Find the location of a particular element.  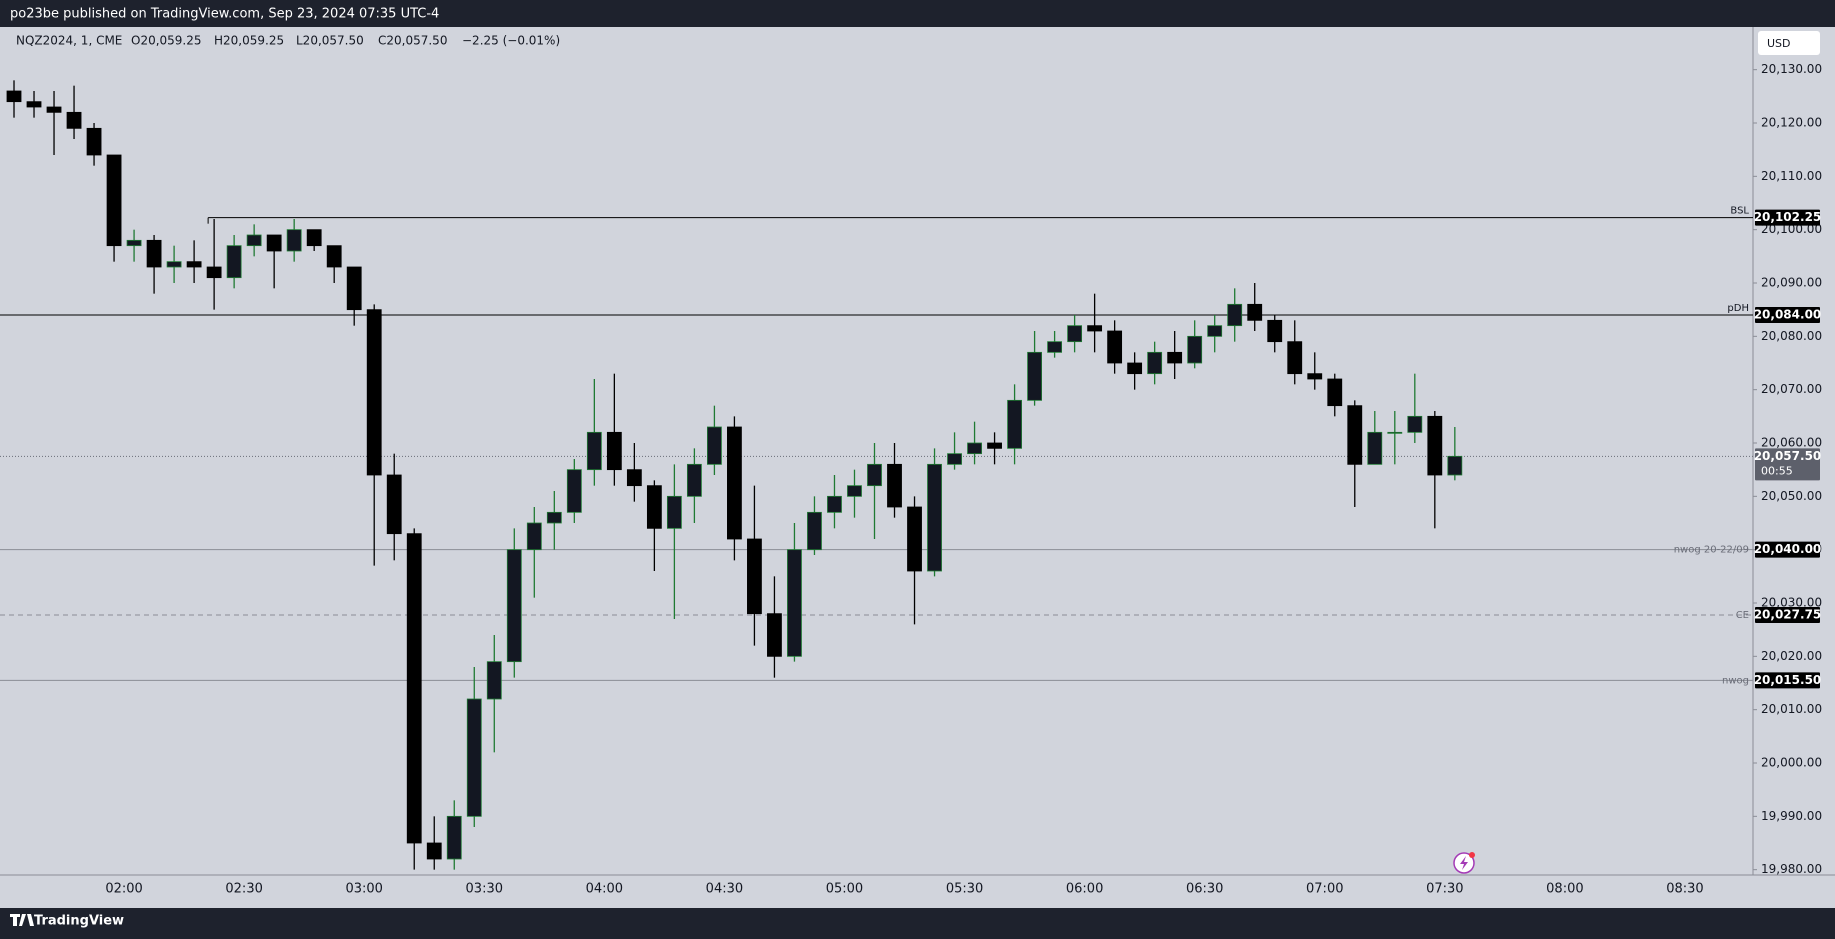

y-tick-label: 20,080.00 is located at coordinates (1791, 336).